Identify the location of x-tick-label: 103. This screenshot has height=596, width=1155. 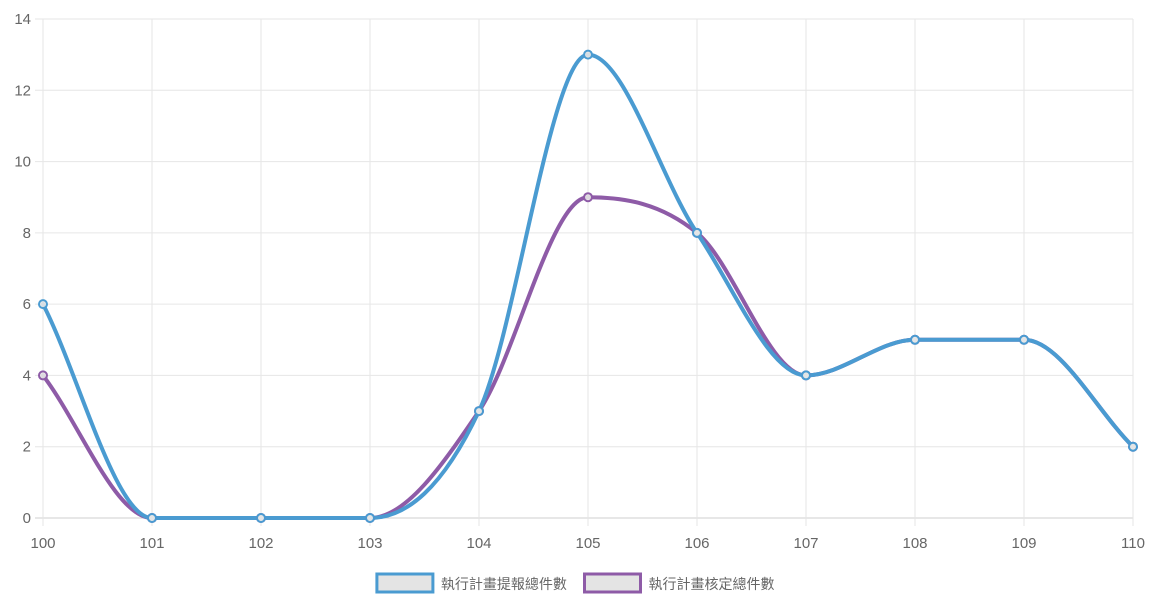
(369, 543).